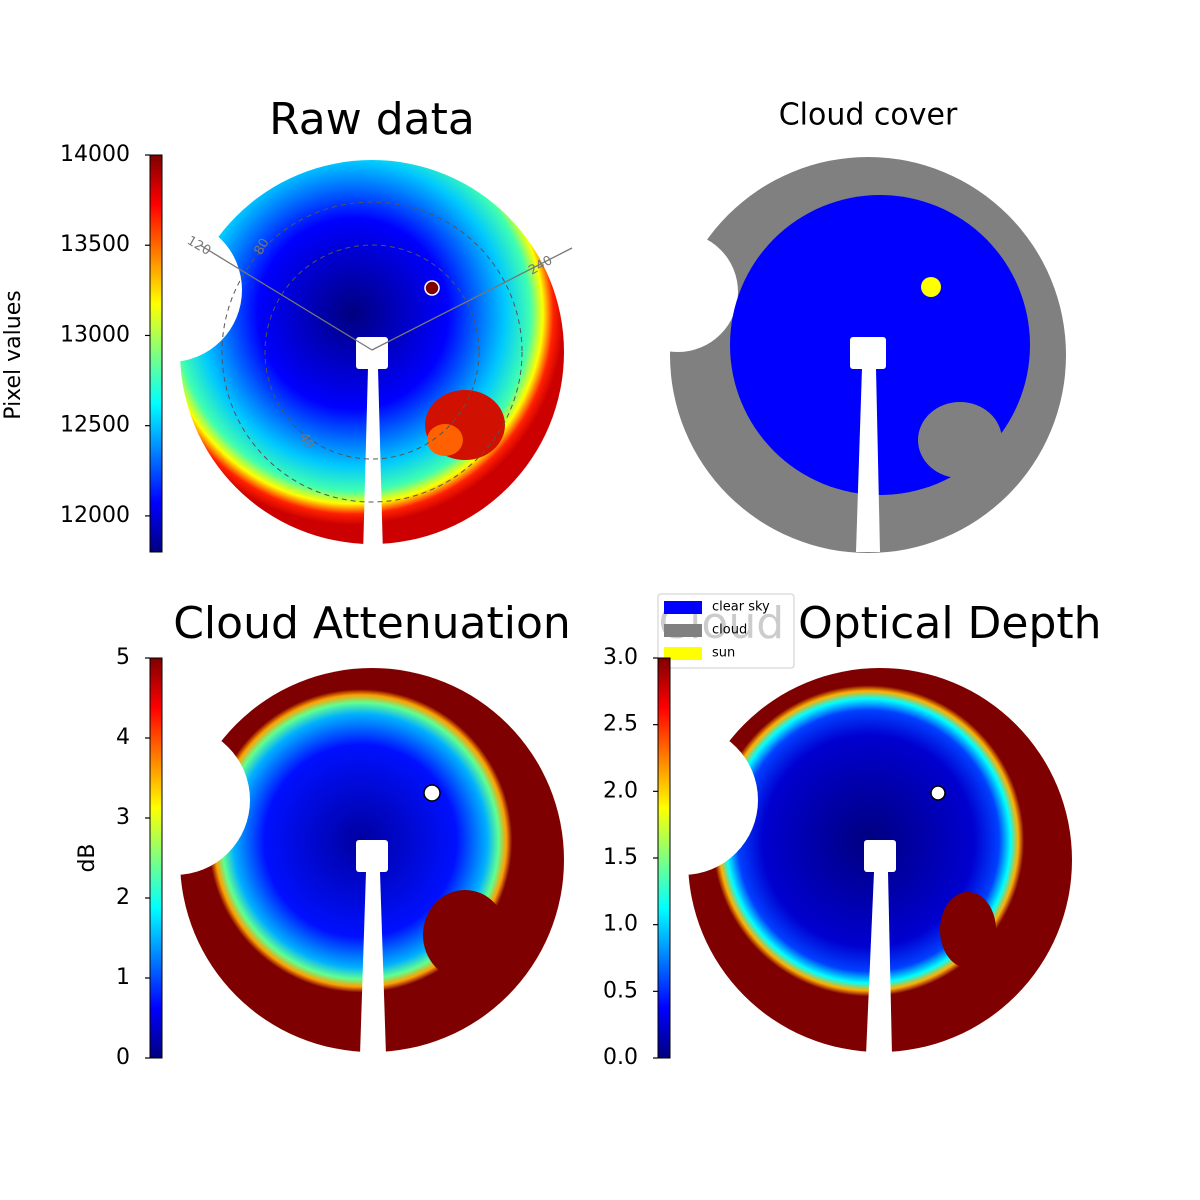  I want to click on polar-label: 80, so click(262, 247).